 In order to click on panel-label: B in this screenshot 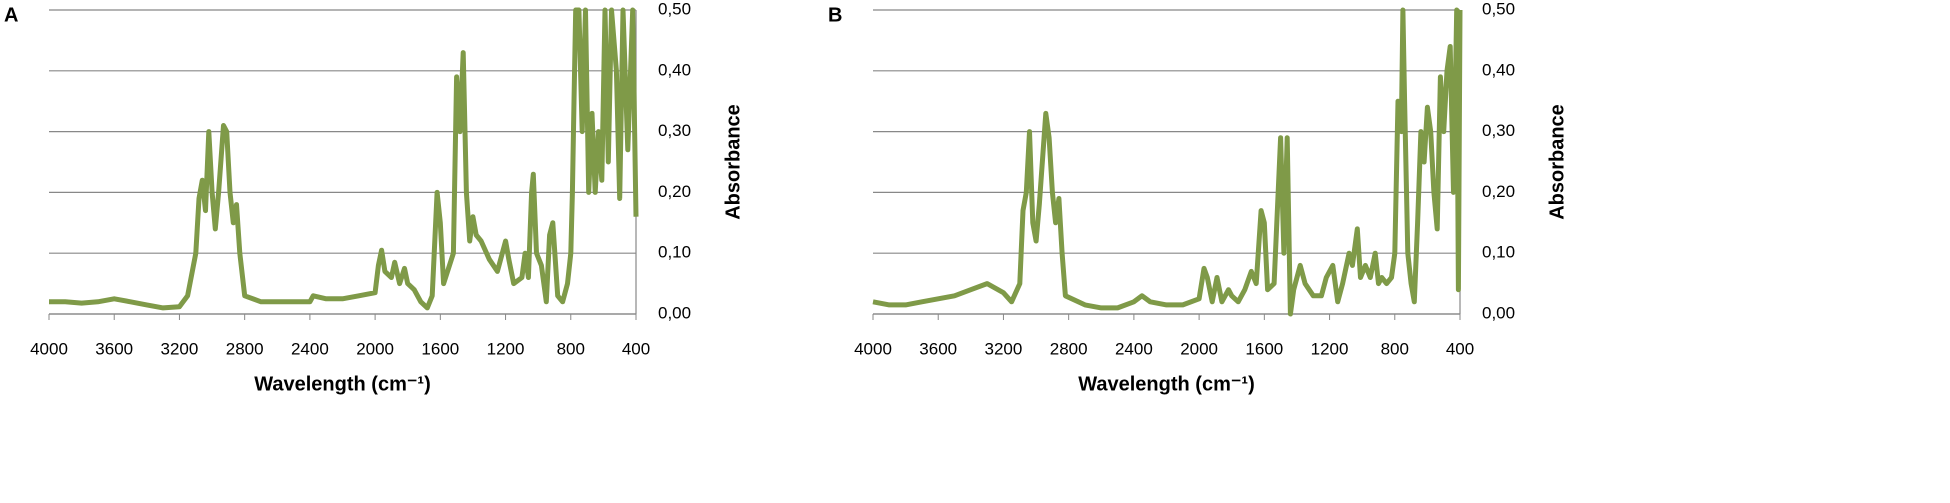, I will do `click(835, 15)`.